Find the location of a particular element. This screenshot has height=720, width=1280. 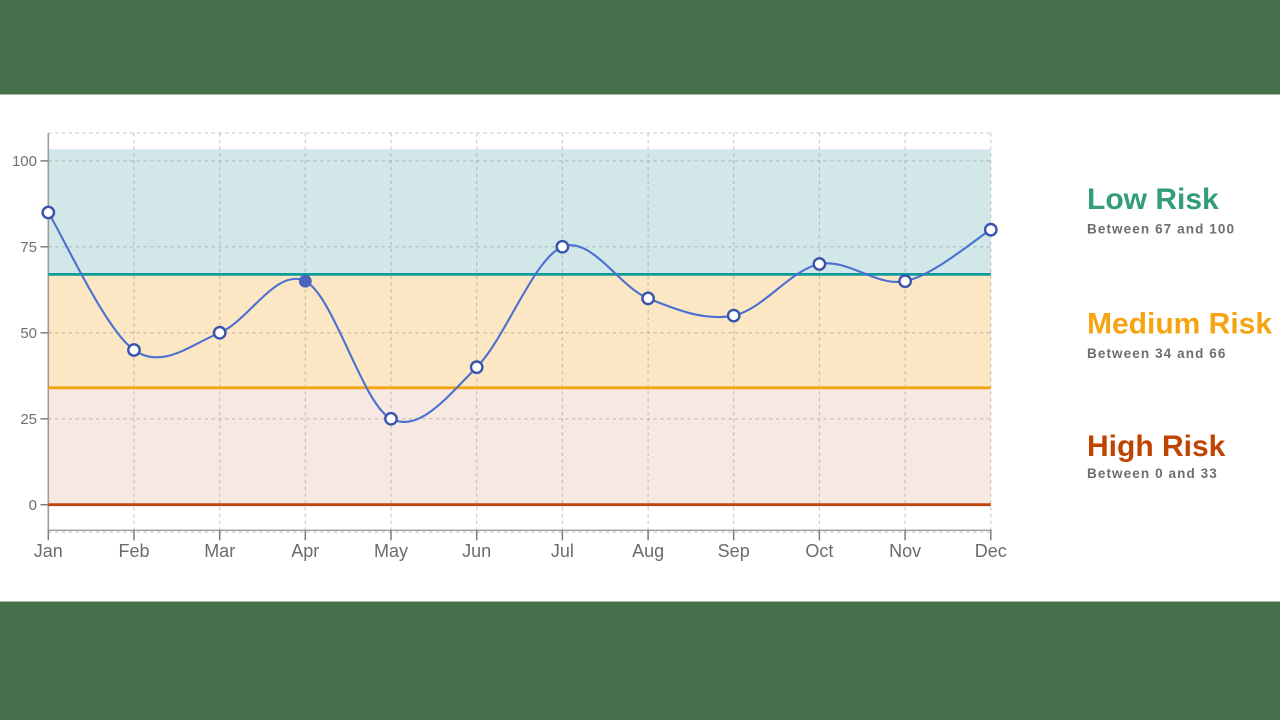

svg-text: Dec is located at coordinates (991, 551).